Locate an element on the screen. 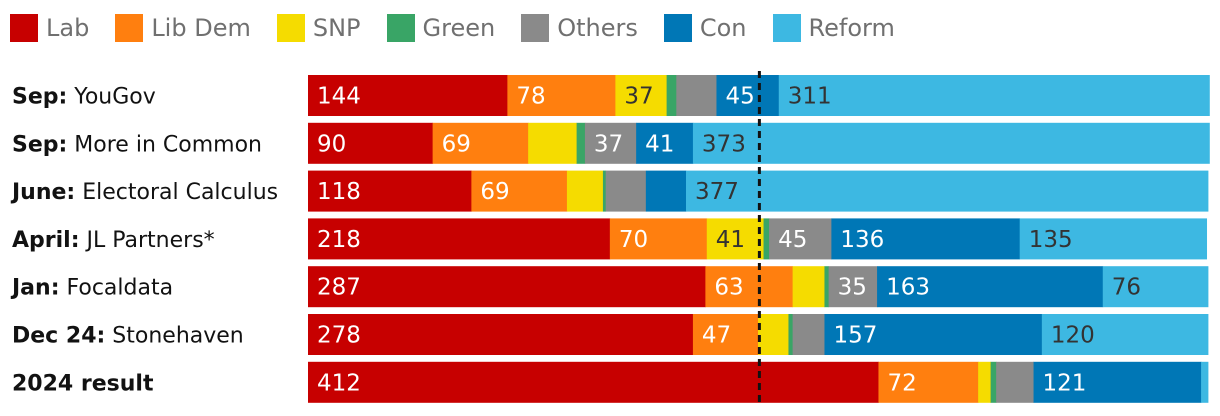 The image size is (1220, 416). row-label-date: Sep: is located at coordinates (39, 144).